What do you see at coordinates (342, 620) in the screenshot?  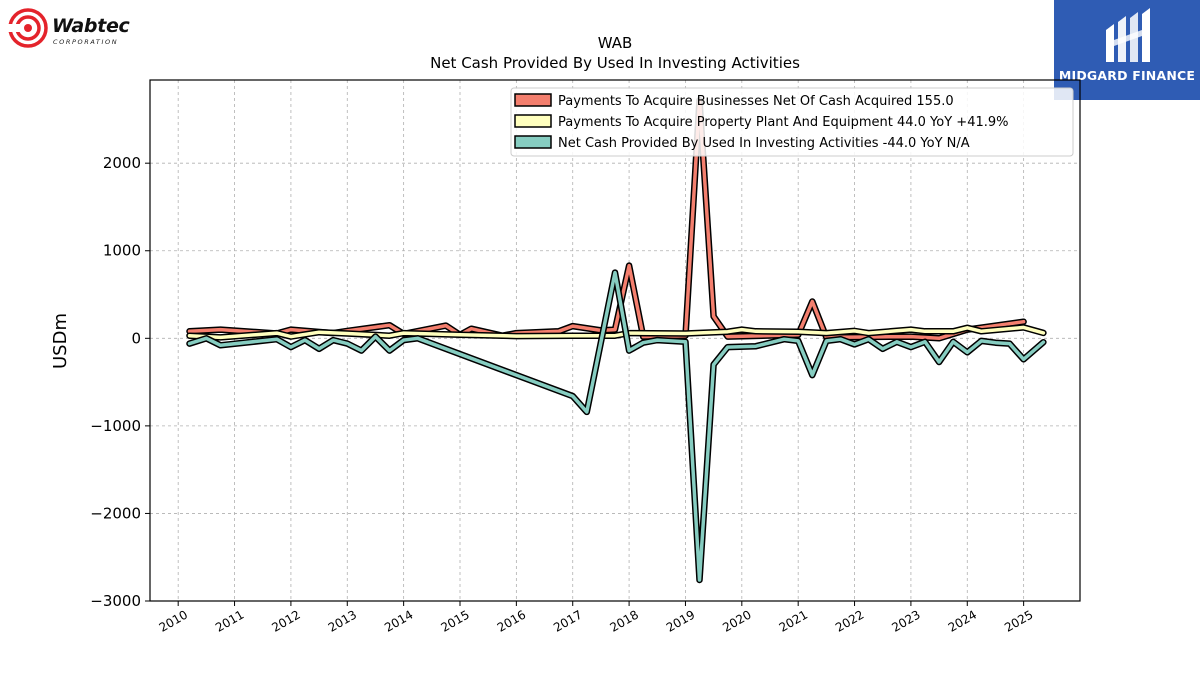 I see `x-tick-label: 2013` at bounding box center [342, 620].